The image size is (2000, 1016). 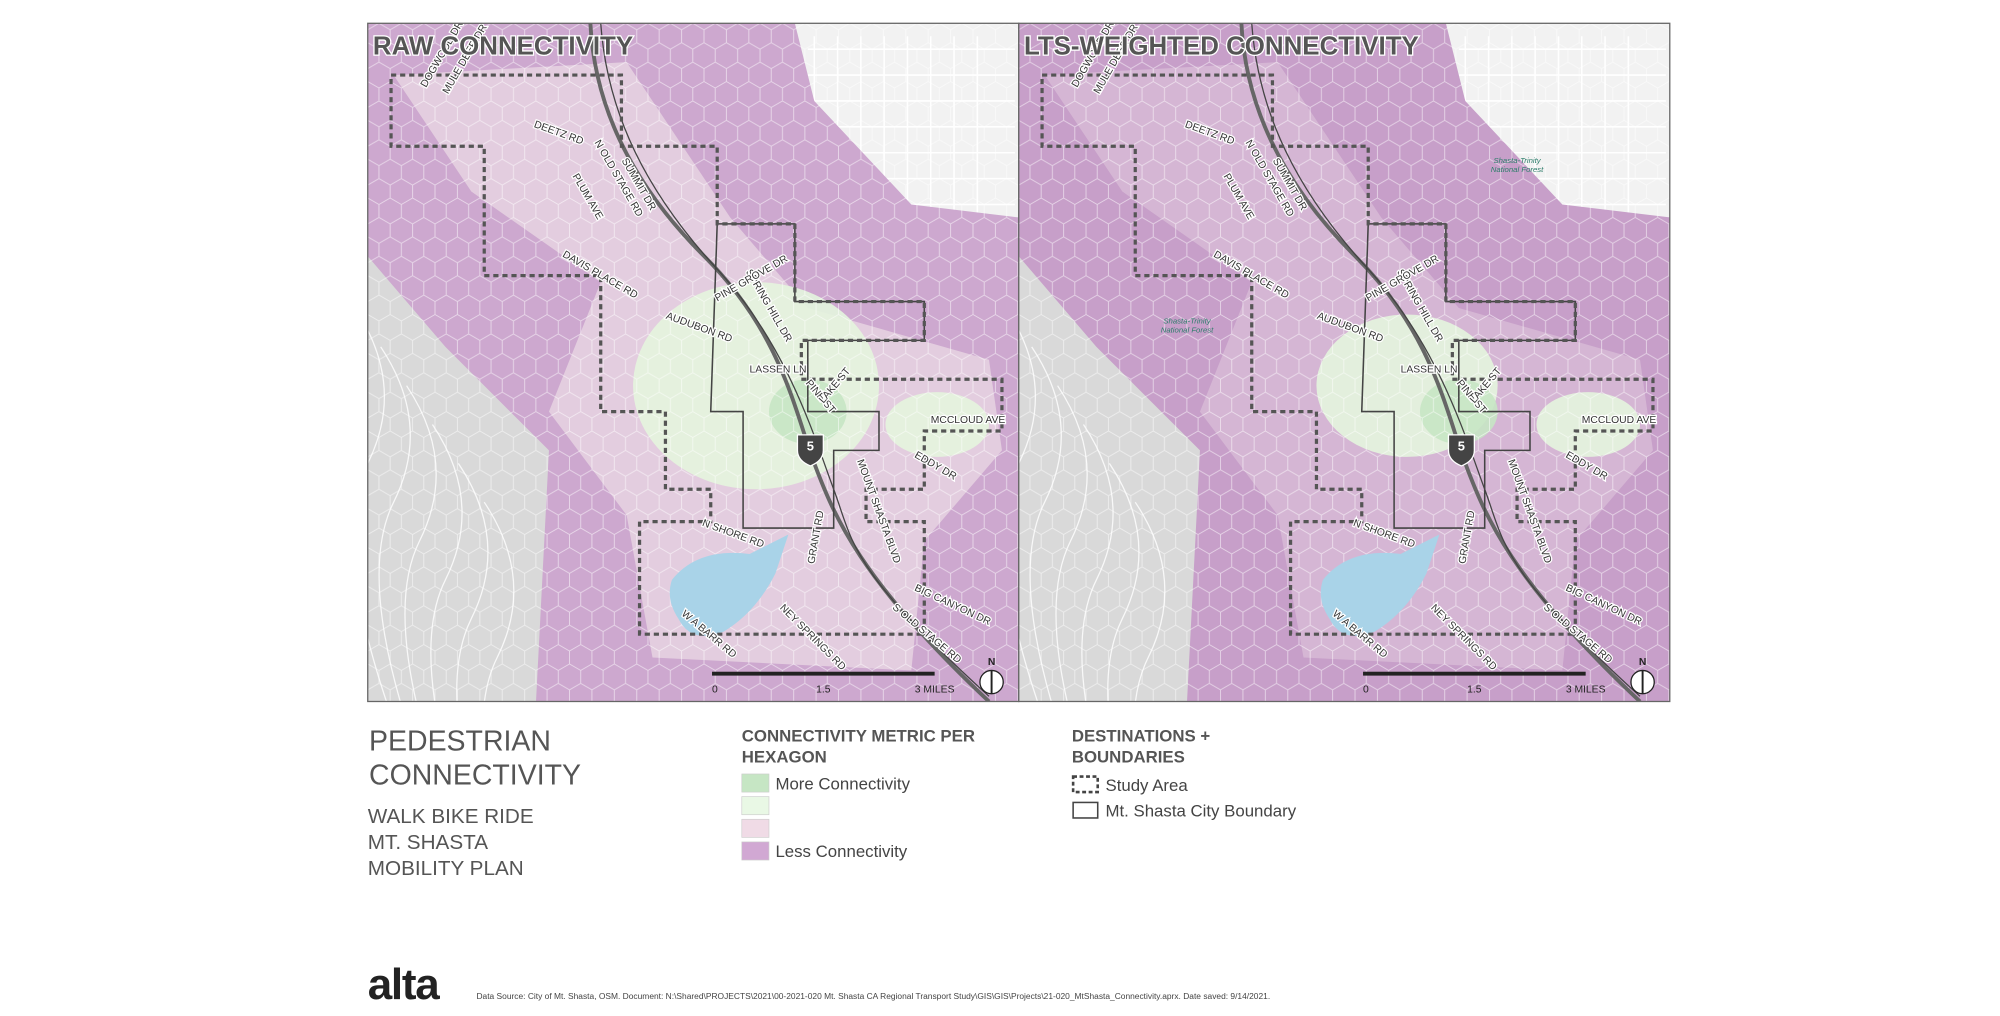 What do you see at coordinates (451, 816) in the screenshot?
I see `legend-subtitle: WALK BIKE RIDE` at bounding box center [451, 816].